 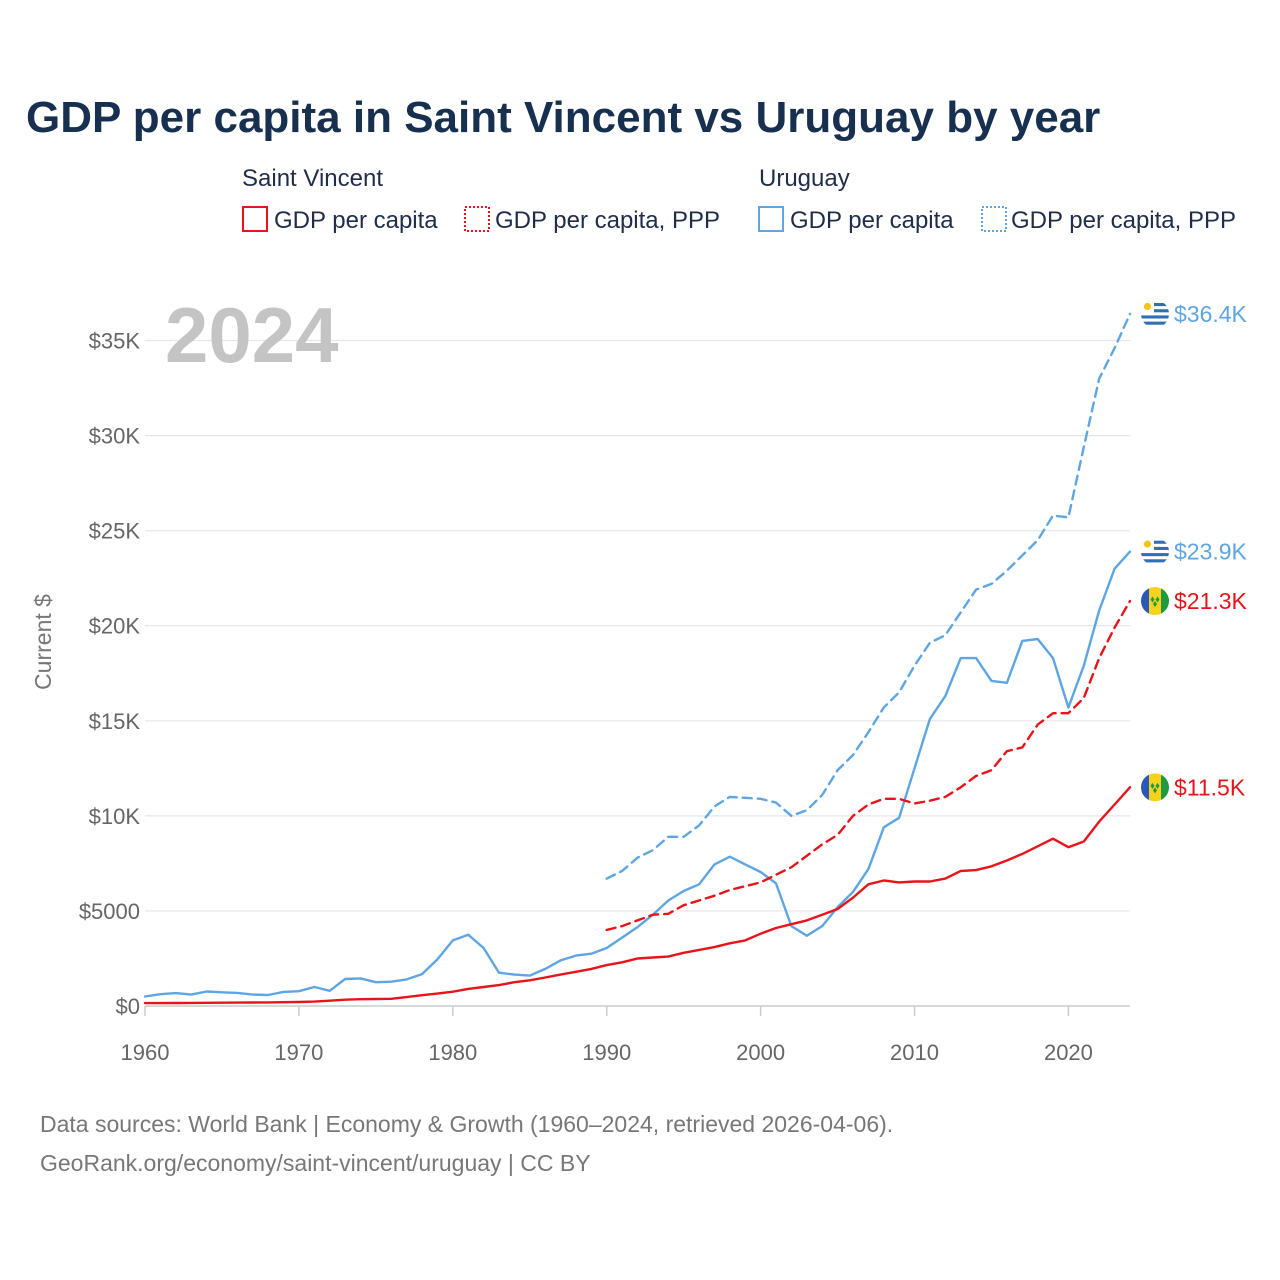 What do you see at coordinates (606, 1052) in the screenshot?
I see `x-tick-label: 1990` at bounding box center [606, 1052].